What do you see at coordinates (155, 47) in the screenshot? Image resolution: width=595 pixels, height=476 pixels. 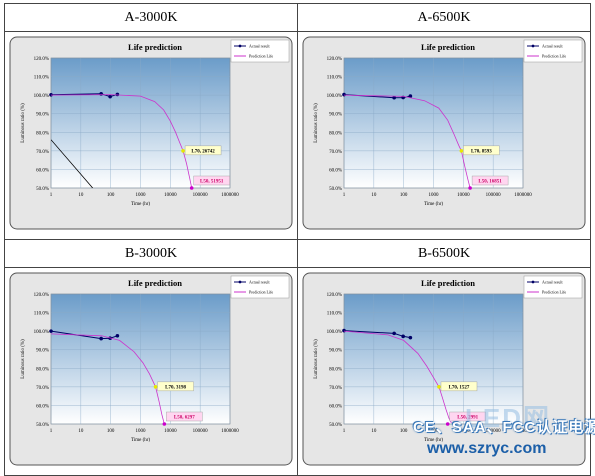 I see `chart-title: Life prediction` at bounding box center [155, 47].